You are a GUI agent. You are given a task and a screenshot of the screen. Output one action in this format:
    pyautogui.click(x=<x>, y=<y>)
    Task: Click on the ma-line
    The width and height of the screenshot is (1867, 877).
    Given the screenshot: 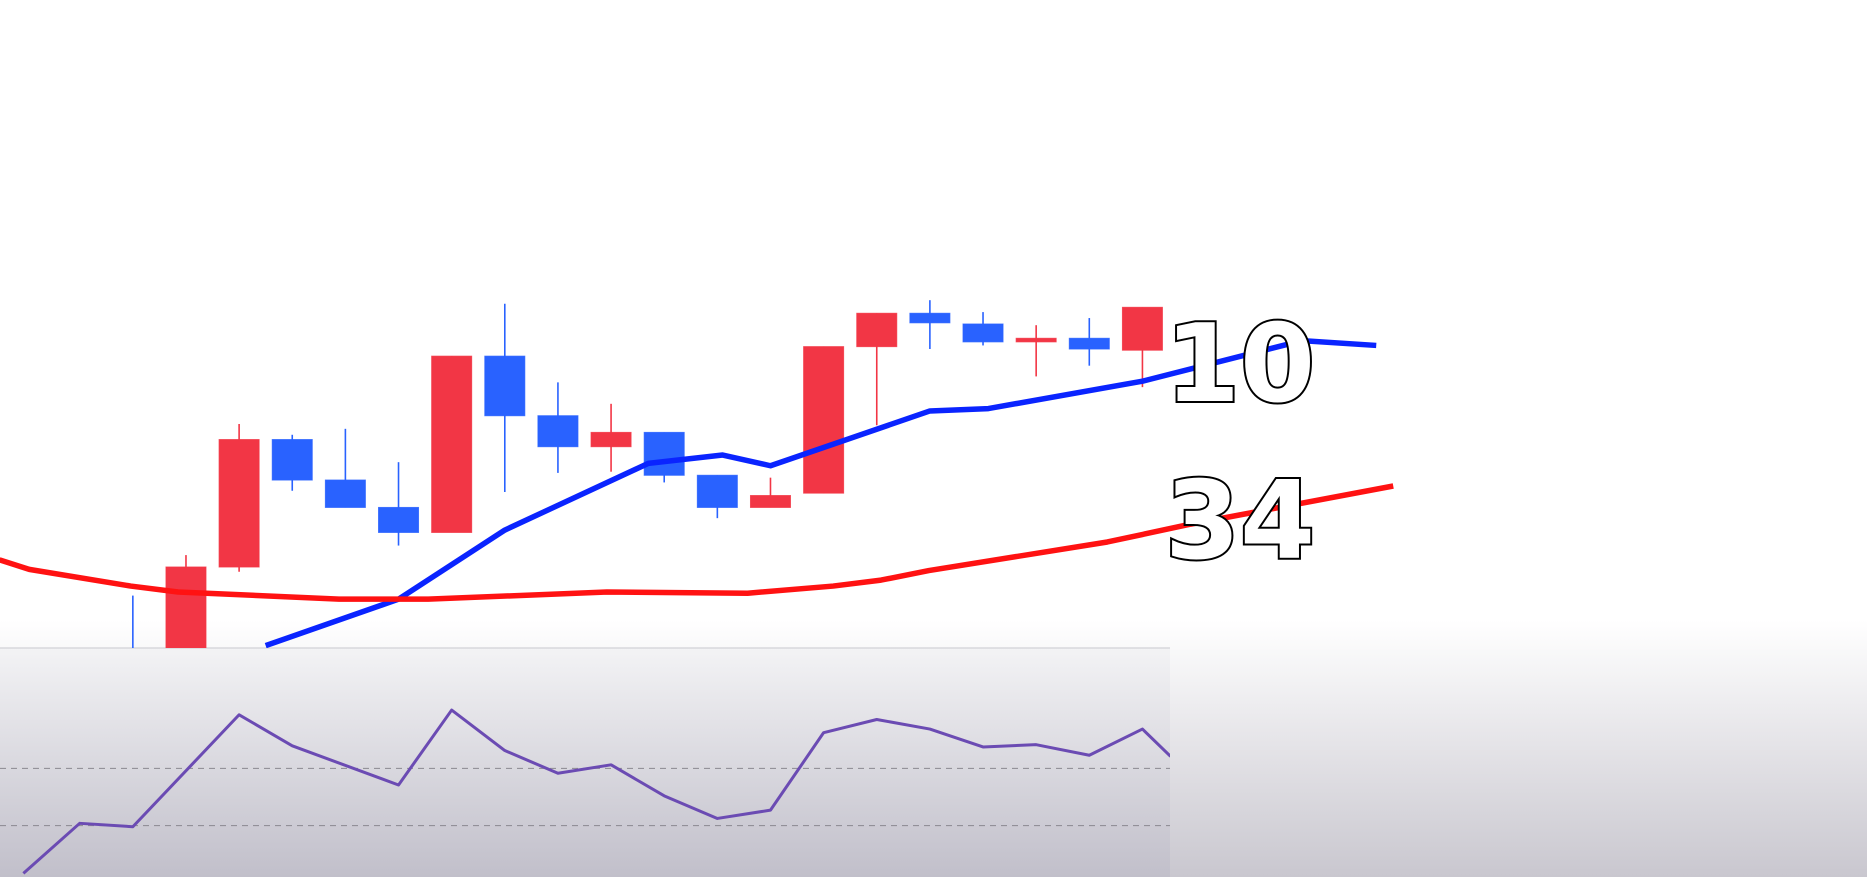 What is the action you would take?
    pyautogui.click(x=697, y=542)
    